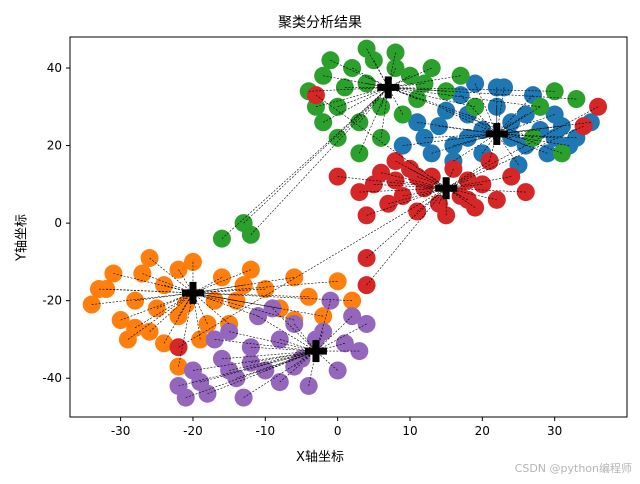 Image resolution: width=640 pixels, height=484 pixels. I want to click on y-tick-label: 0, so click(58, 223).